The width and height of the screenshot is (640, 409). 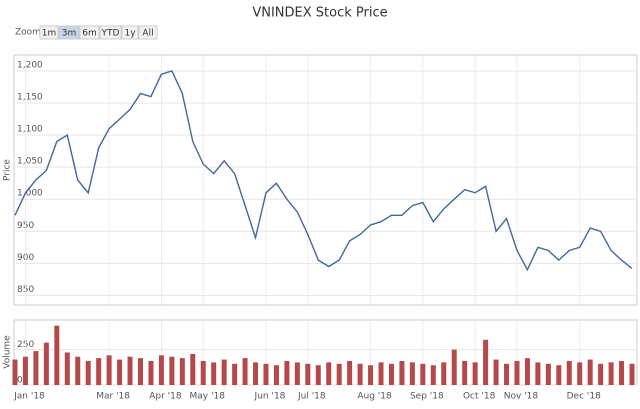 I want to click on range-button-label: YTD, so click(x=110, y=34).